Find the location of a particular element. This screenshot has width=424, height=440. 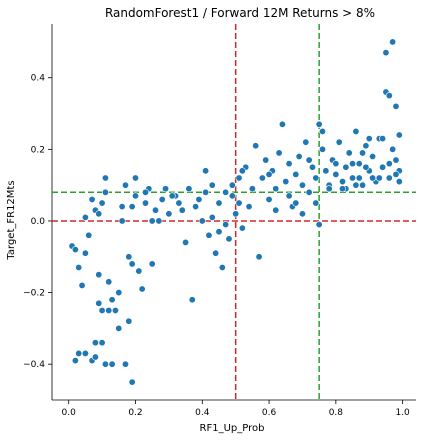

x-tick-label: 0.4 is located at coordinates (202, 413).